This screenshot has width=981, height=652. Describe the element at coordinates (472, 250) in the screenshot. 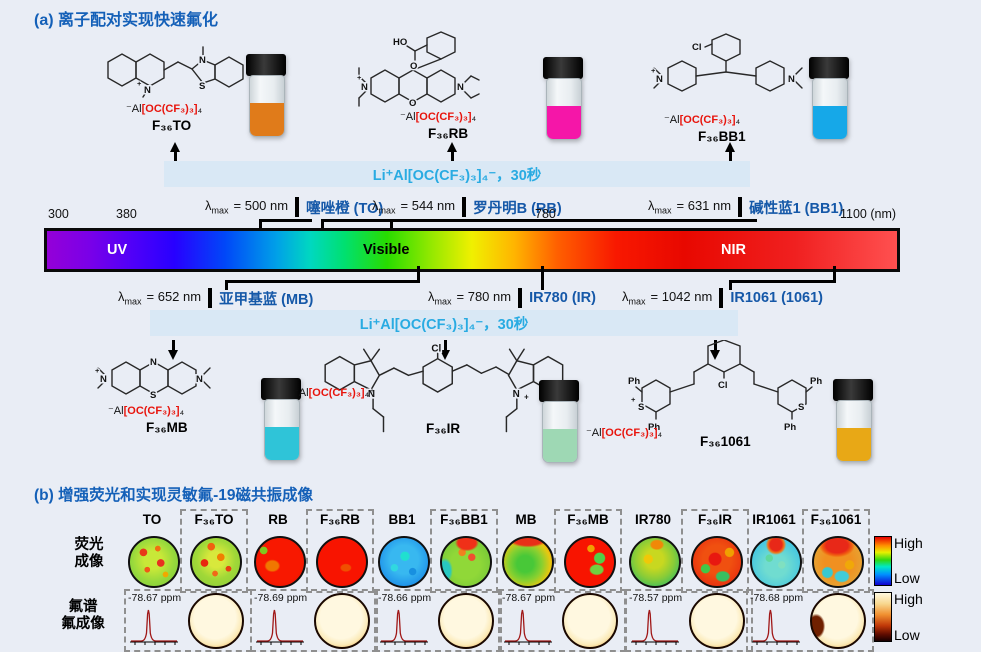

I see `wavelength-spectrum-bar: UV Visible NIR` at that location.